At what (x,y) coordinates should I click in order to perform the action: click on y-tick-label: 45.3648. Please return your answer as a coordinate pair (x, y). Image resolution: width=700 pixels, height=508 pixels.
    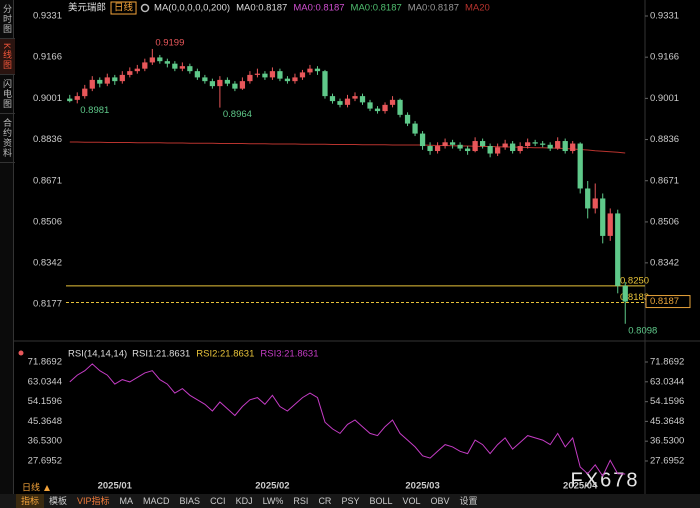
    Looking at the image, I should click on (45, 421).